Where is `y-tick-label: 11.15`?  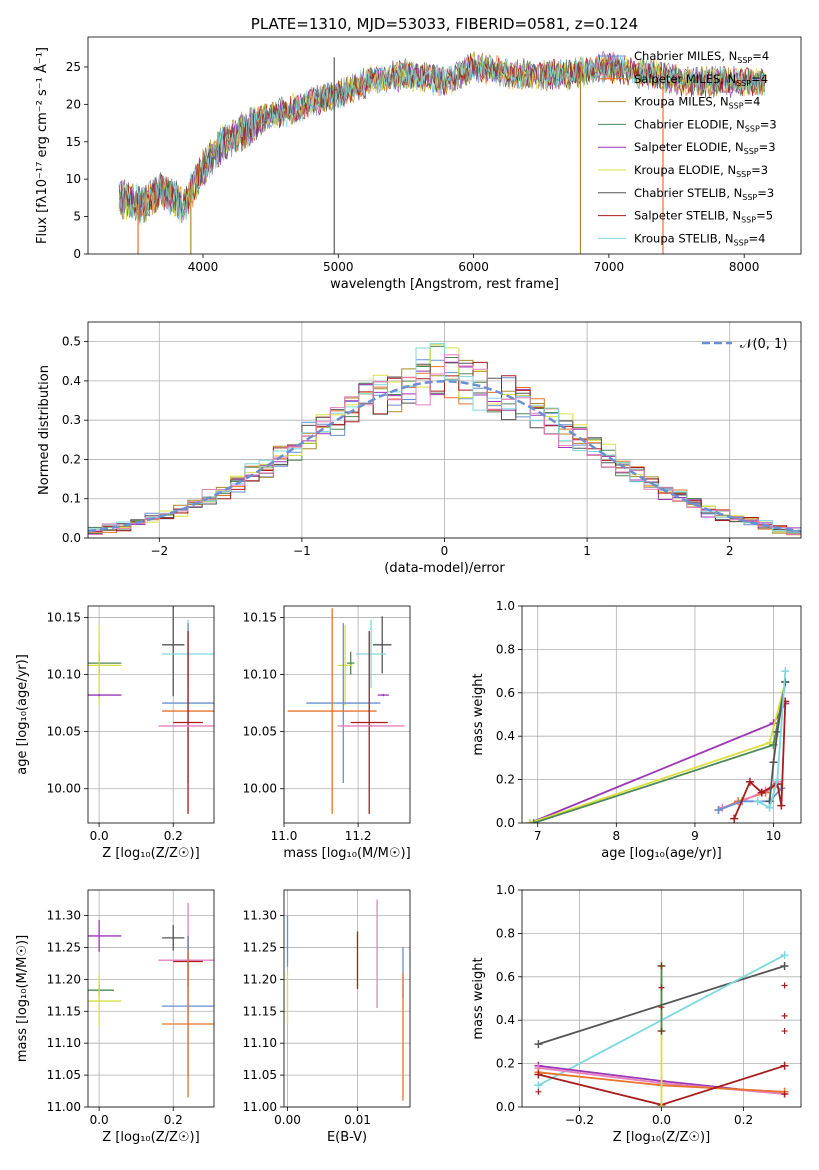
y-tick-label: 11.15 is located at coordinates (64, 1011).